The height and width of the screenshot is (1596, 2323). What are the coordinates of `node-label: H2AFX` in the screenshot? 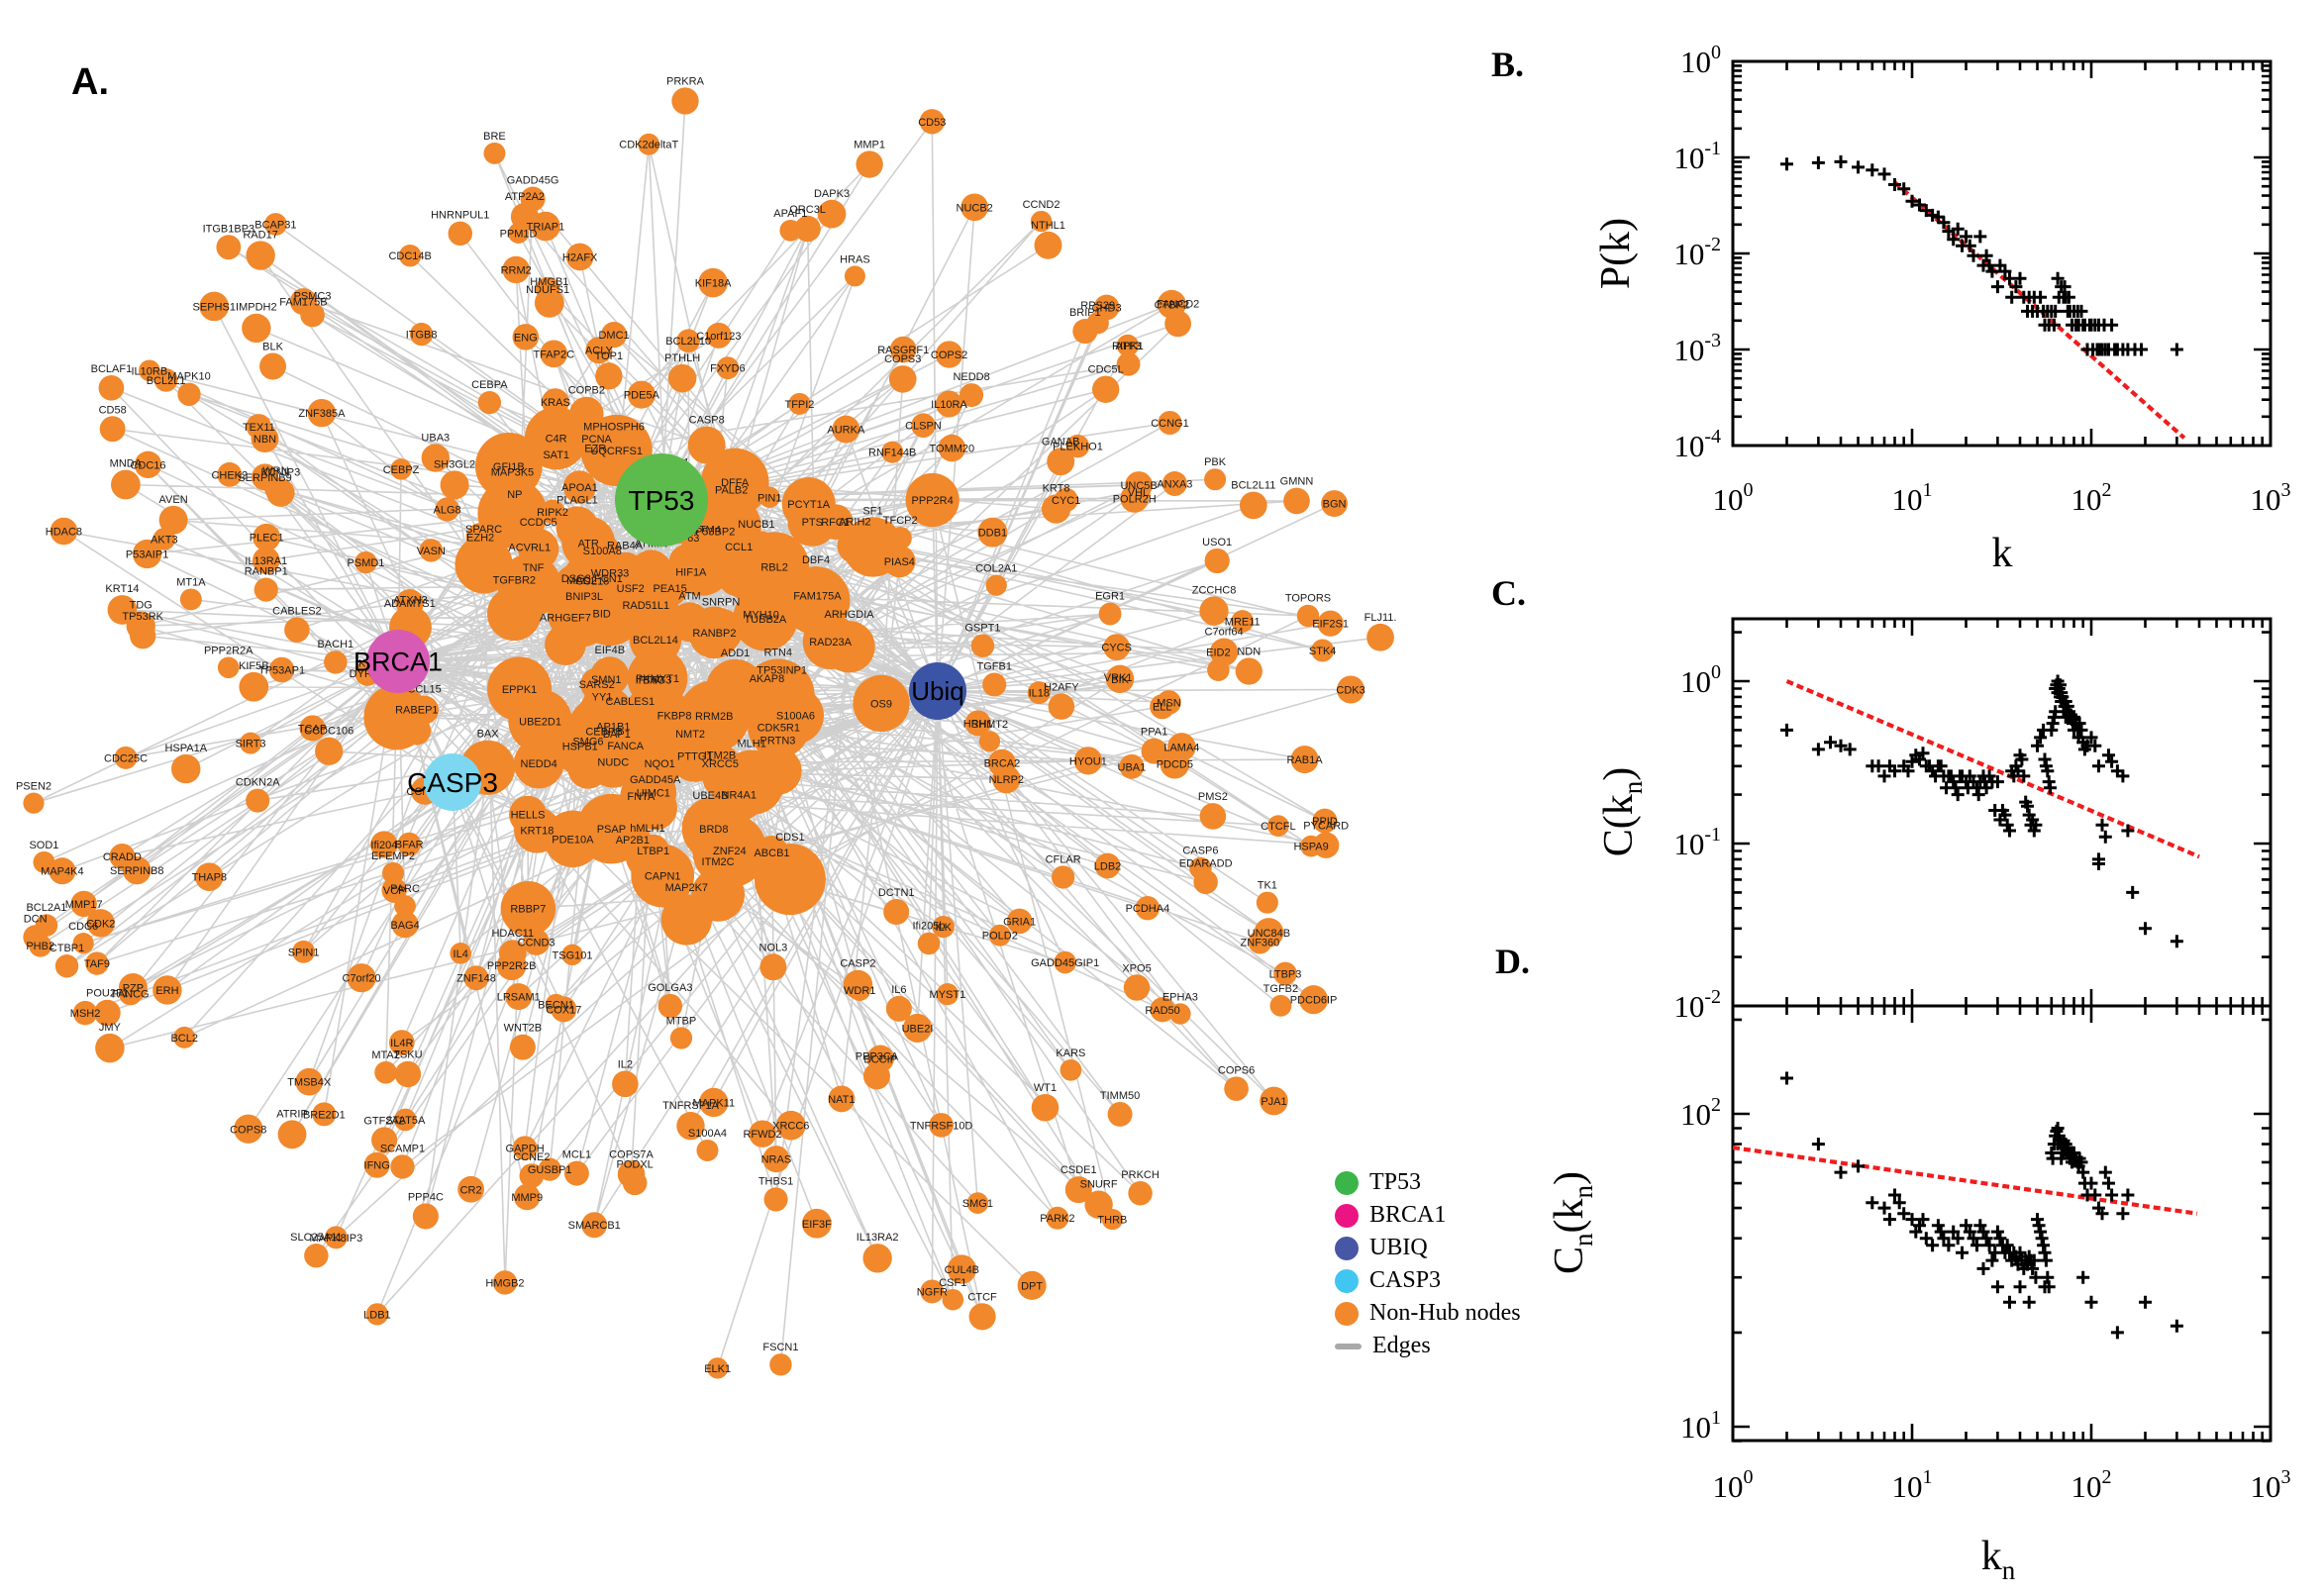 It's located at (580, 257).